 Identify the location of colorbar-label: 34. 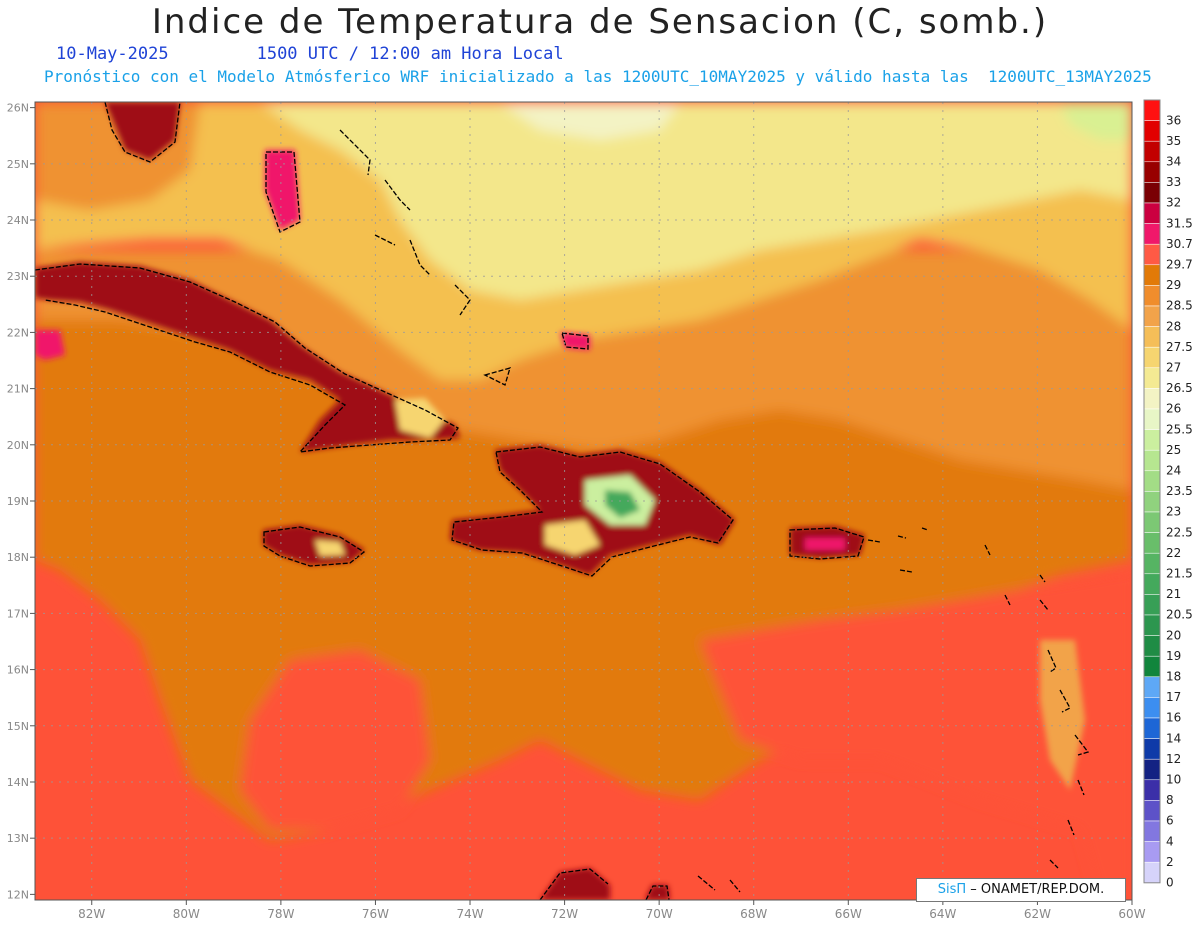
(1173, 162).